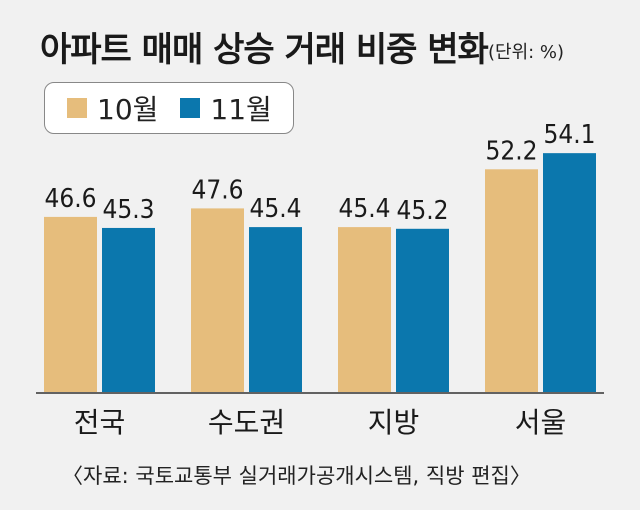 The width and height of the screenshot is (640, 510). Describe the element at coordinates (569, 135) in the screenshot. I see `data-label: 54.1` at that location.